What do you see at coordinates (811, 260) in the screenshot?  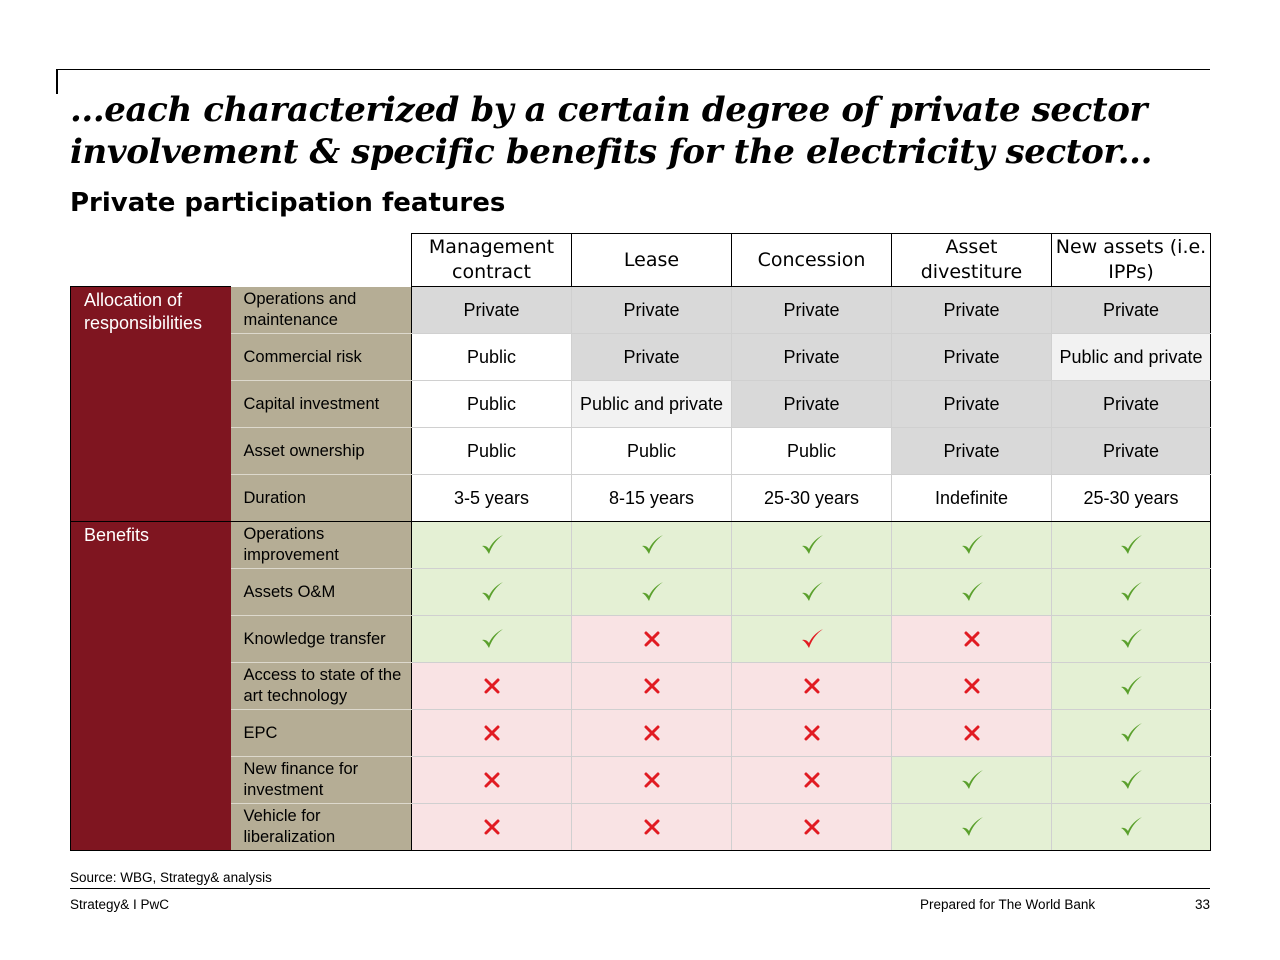 I see `column-header: Concession` at bounding box center [811, 260].